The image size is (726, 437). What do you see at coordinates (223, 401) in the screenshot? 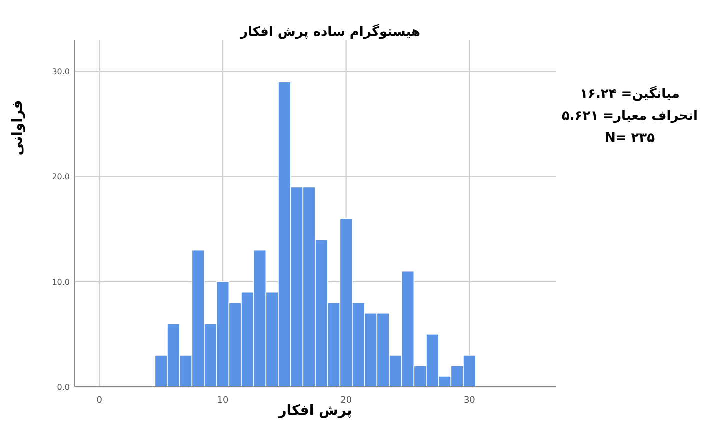
I see `x-tick-label: 10` at bounding box center [223, 401].